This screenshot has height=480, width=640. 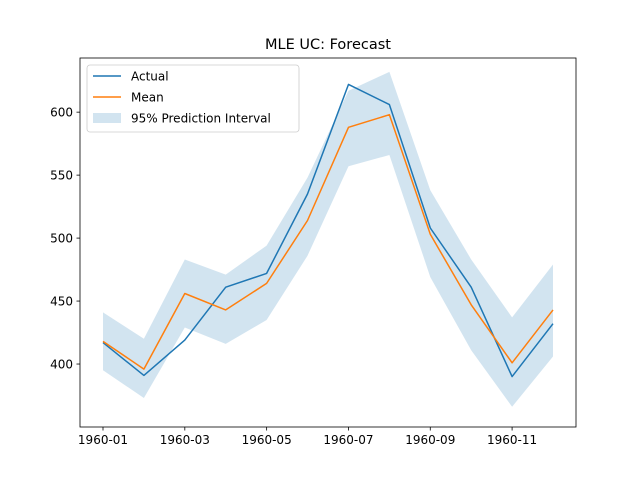 I want to click on legend-label: Actual, so click(x=150, y=77).